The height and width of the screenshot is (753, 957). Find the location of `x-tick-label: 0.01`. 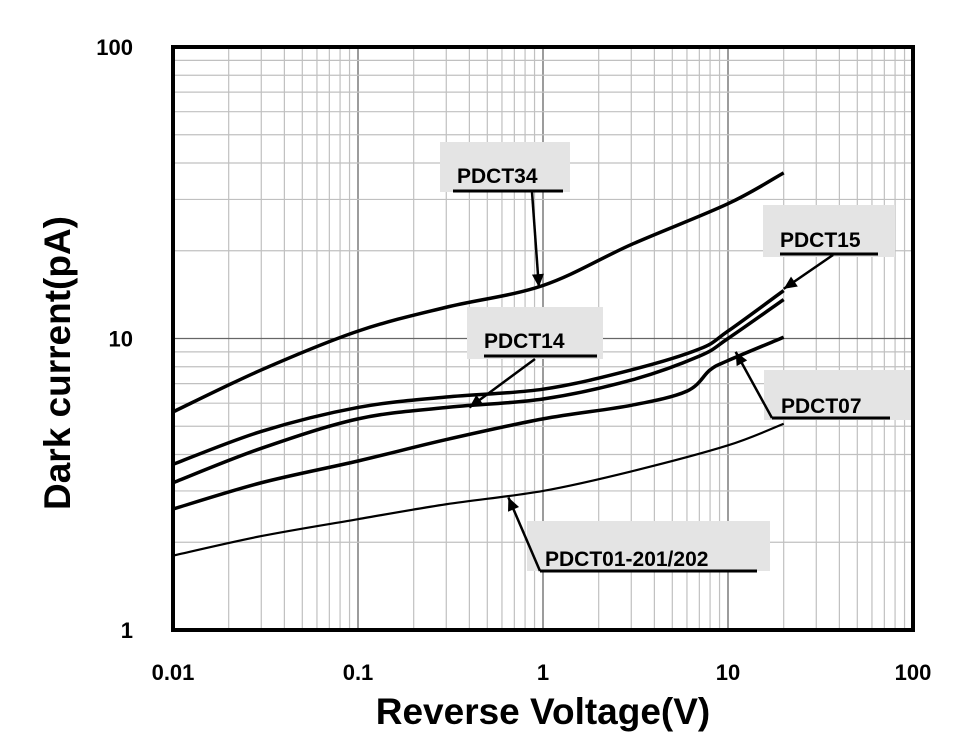

x-tick-label: 0.01 is located at coordinates (173, 672).